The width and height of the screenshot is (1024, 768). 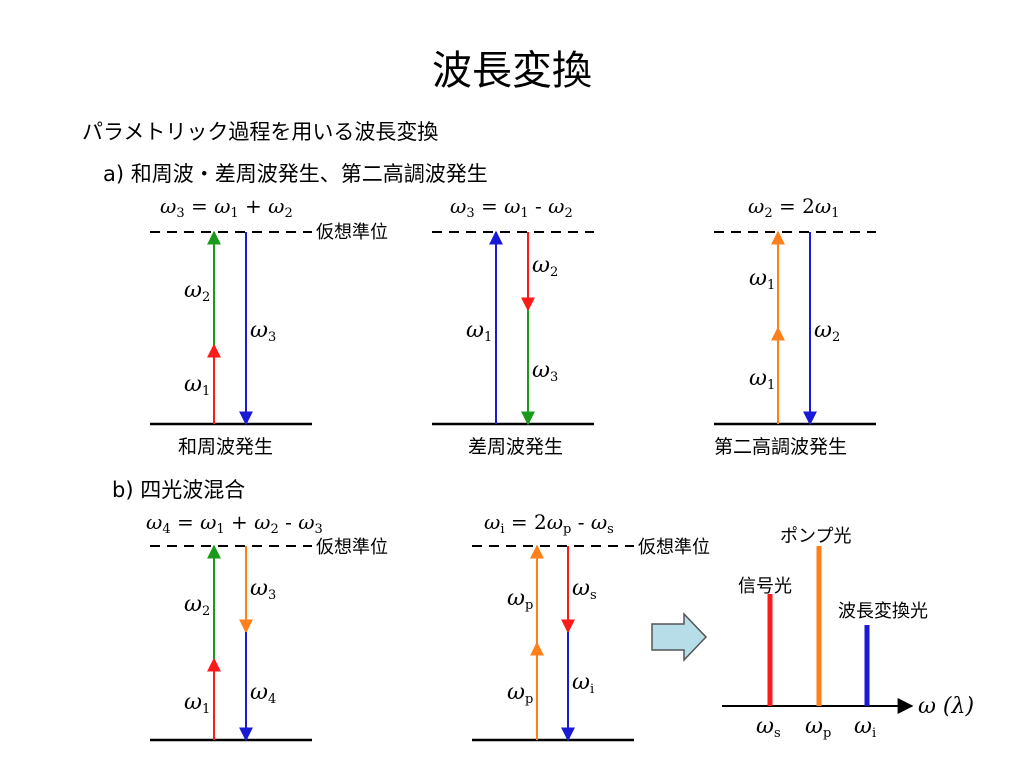 What do you see at coordinates (197, 291) in the screenshot?
I see `sfg-label-w2: ω2` at bounding box center [197, 291].